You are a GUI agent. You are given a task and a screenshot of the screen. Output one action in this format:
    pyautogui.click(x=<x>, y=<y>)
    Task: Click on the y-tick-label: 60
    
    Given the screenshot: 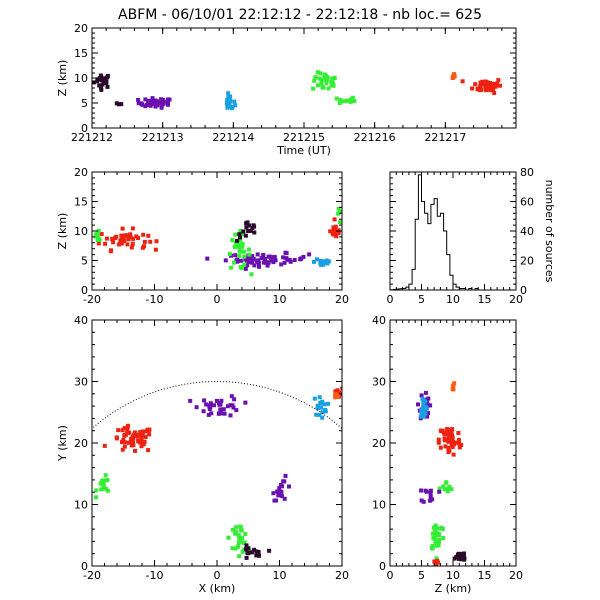 What is the action you would take?
    pyautogui.click(x=527, y=202)
    